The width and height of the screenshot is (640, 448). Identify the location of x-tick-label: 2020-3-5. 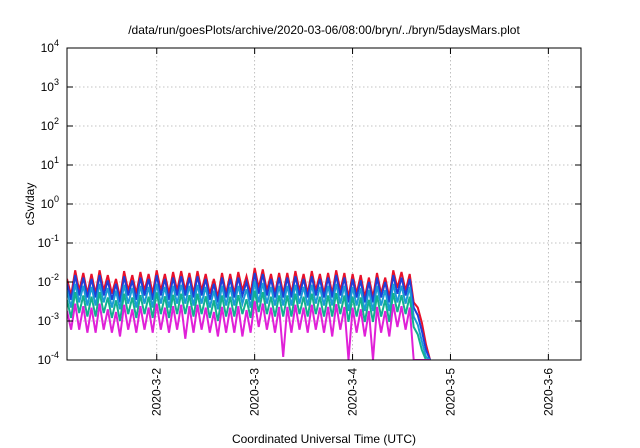
(450, 392).